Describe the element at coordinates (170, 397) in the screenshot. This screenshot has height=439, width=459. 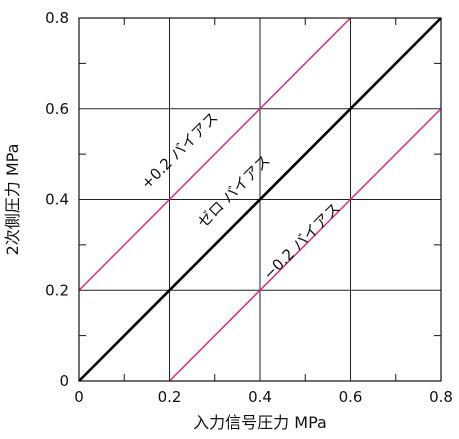
I see `x-tick-label: 0.2` at that location.